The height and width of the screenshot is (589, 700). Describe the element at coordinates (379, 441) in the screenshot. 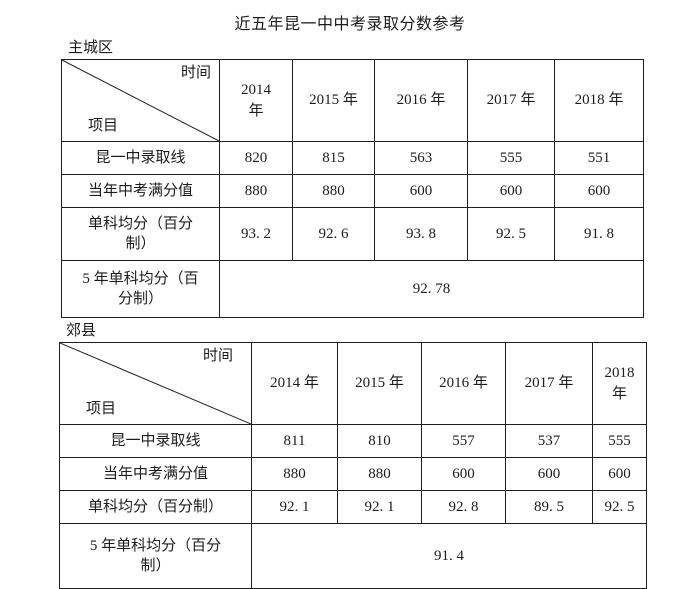

I see `value-cell: 810` at that location.